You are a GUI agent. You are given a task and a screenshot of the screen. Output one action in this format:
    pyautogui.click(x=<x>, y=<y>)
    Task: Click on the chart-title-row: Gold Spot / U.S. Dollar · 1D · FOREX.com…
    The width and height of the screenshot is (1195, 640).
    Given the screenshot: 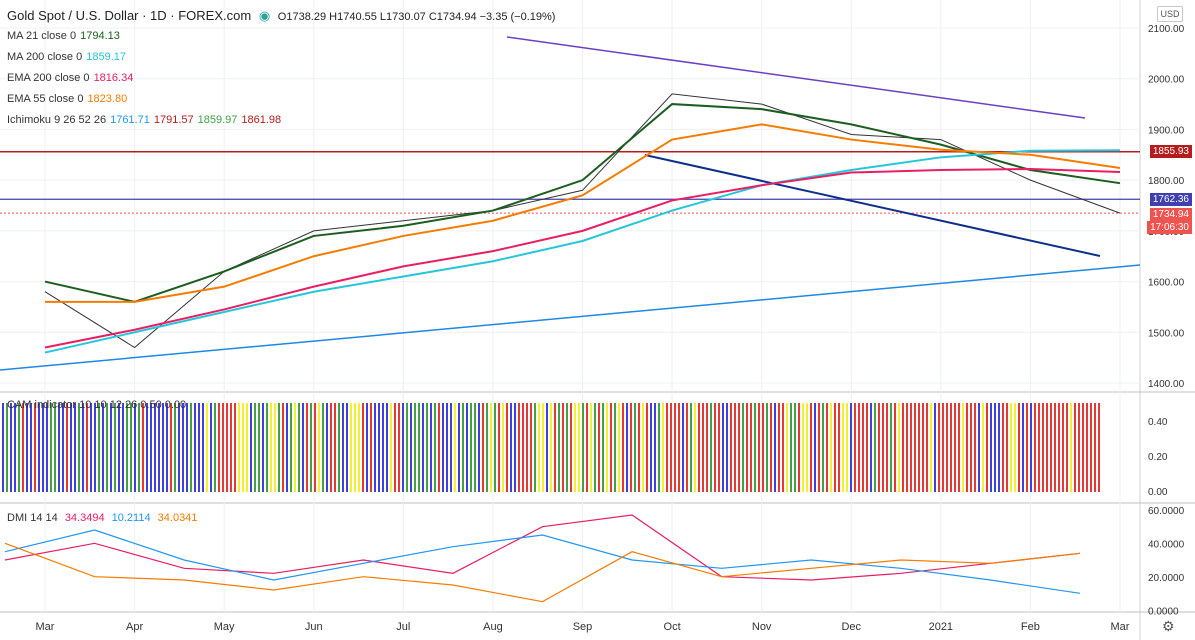 What is the action you would take?
    pyautogui.click(x=283, y=16)
    